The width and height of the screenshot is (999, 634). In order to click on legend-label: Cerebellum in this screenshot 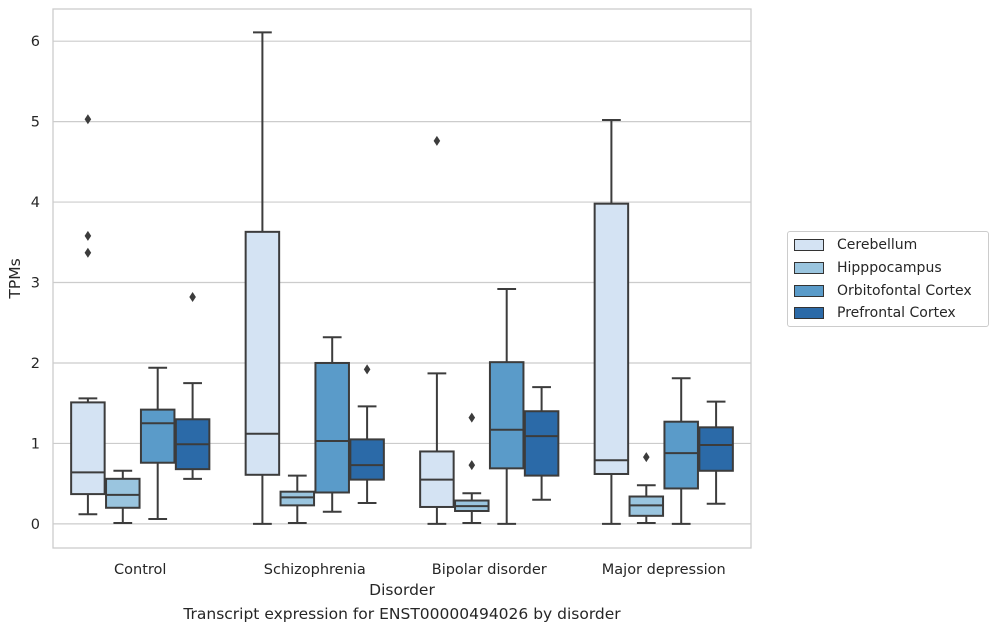, I will do `click(877, 245)`.